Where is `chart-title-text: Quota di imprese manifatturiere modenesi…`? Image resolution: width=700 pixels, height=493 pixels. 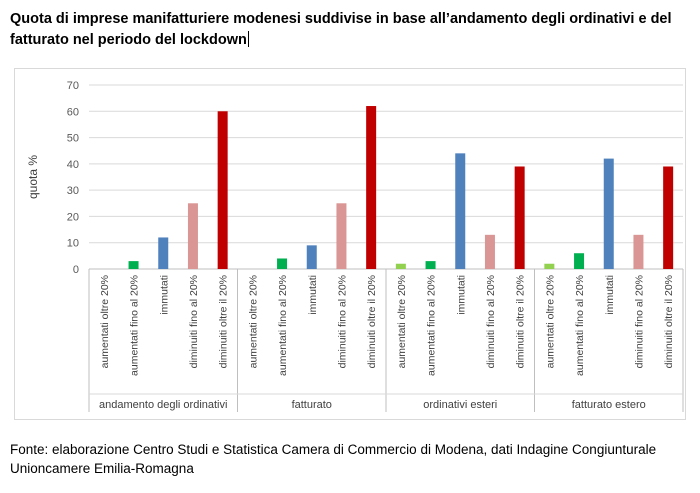
chart-title-text: Quota di imprese manifatturiere modenesi… is located at coordinates (341, 29).